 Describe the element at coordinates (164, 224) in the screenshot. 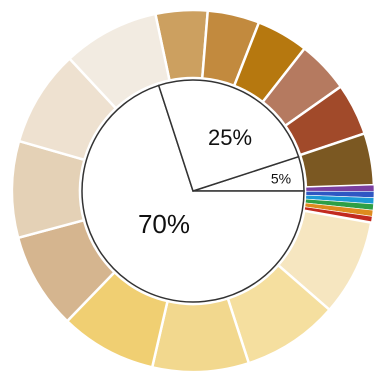

I see `slice-label-70: 70%` at that location.